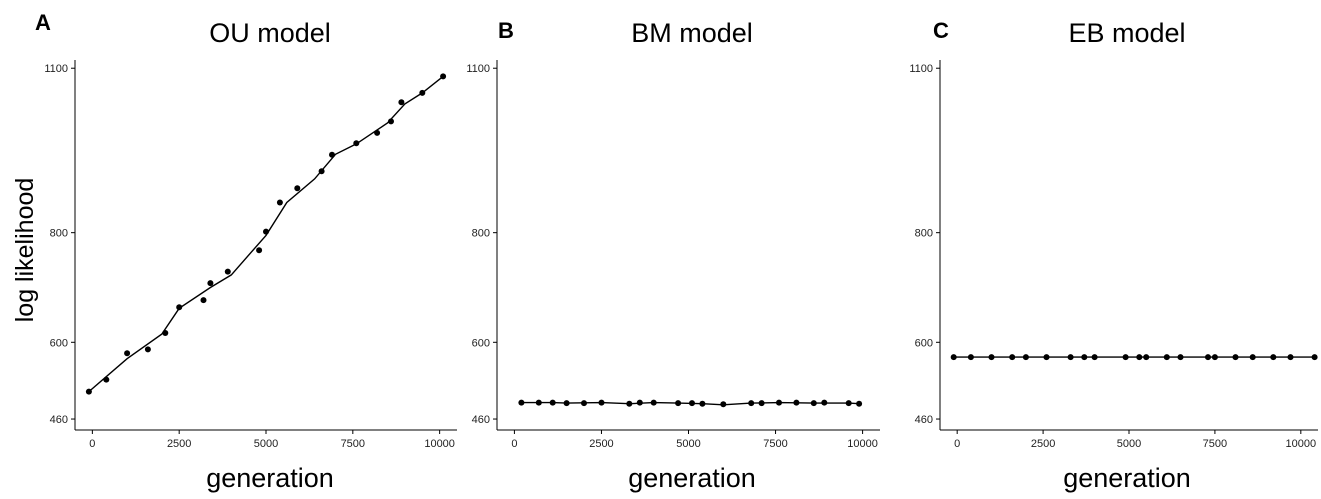  I want to click on panel-c-y-tick-label: 600, so click(924, 343).